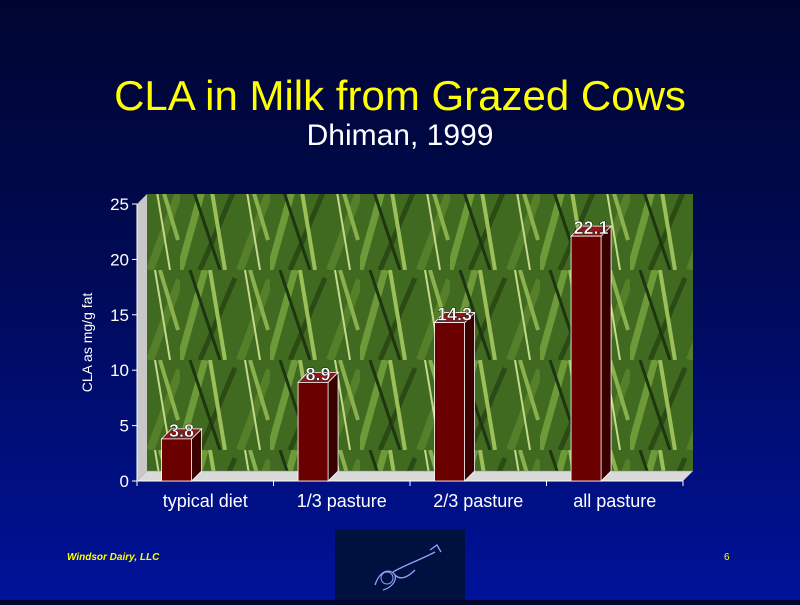 The width and height of the screenshot is (800, 605). I want to click on plot-side-wall, so click(142, 337).